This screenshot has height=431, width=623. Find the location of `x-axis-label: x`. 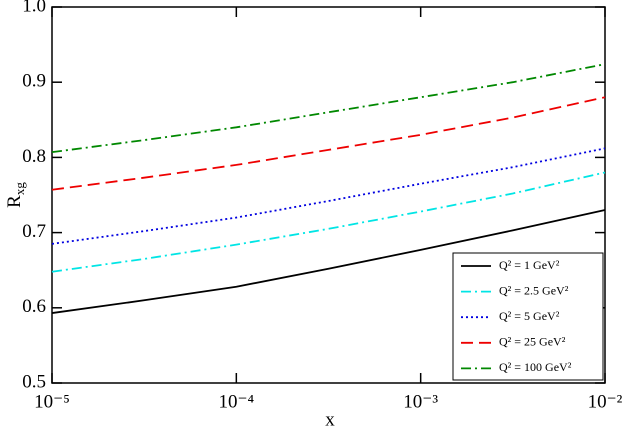

x-axis-label: x is located at coordinates (330, 419).